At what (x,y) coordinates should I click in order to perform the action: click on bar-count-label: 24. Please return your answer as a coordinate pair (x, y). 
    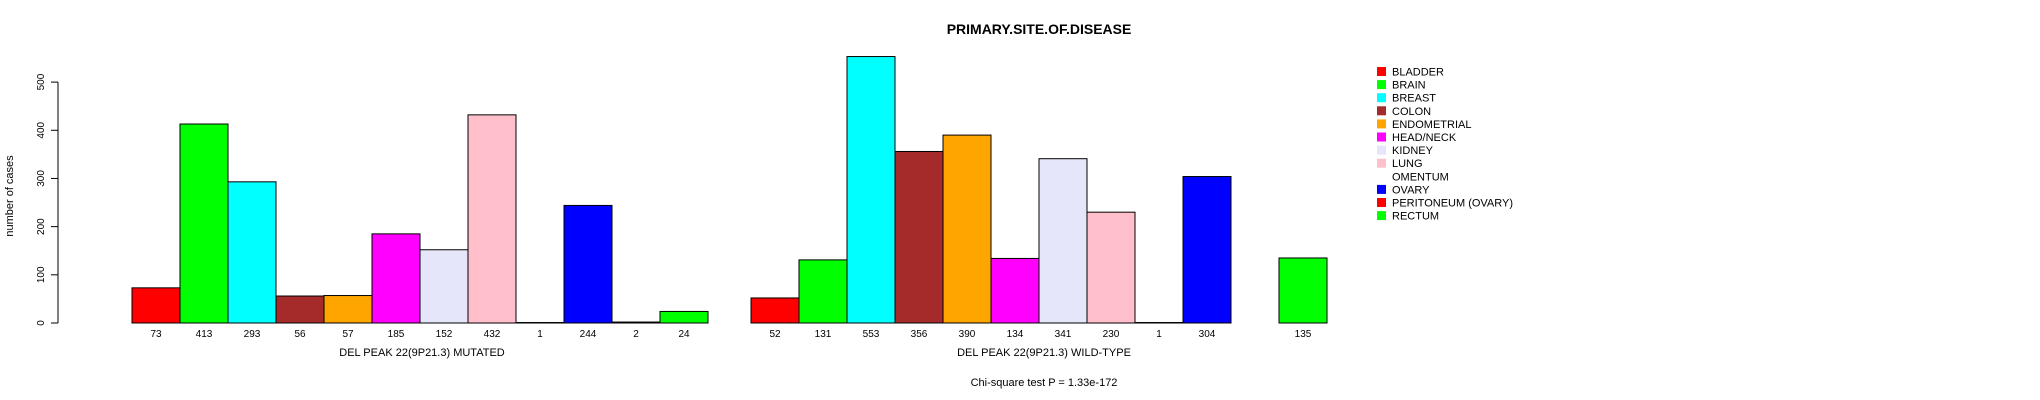
    Looking at the image, I should click on (684, 334).